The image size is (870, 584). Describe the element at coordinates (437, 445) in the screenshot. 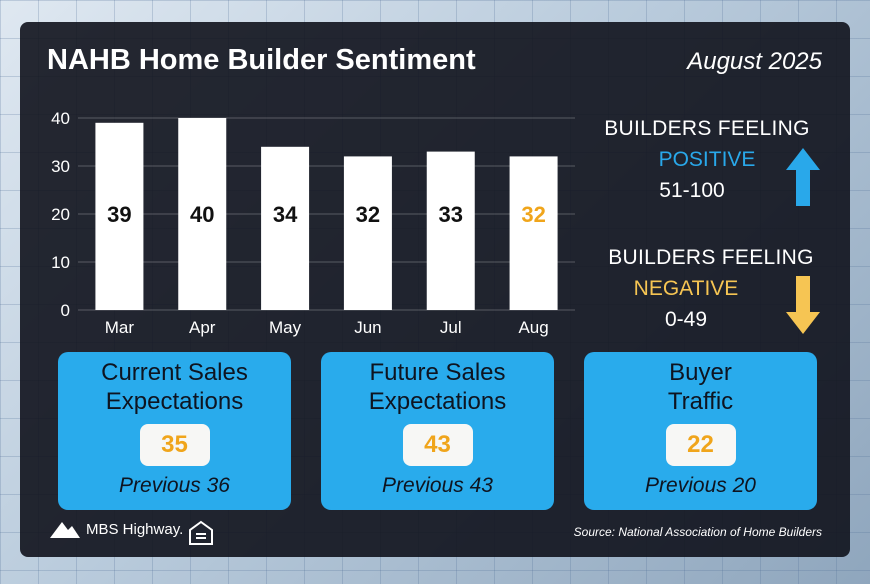

I see `metric-value: 43` at that location.